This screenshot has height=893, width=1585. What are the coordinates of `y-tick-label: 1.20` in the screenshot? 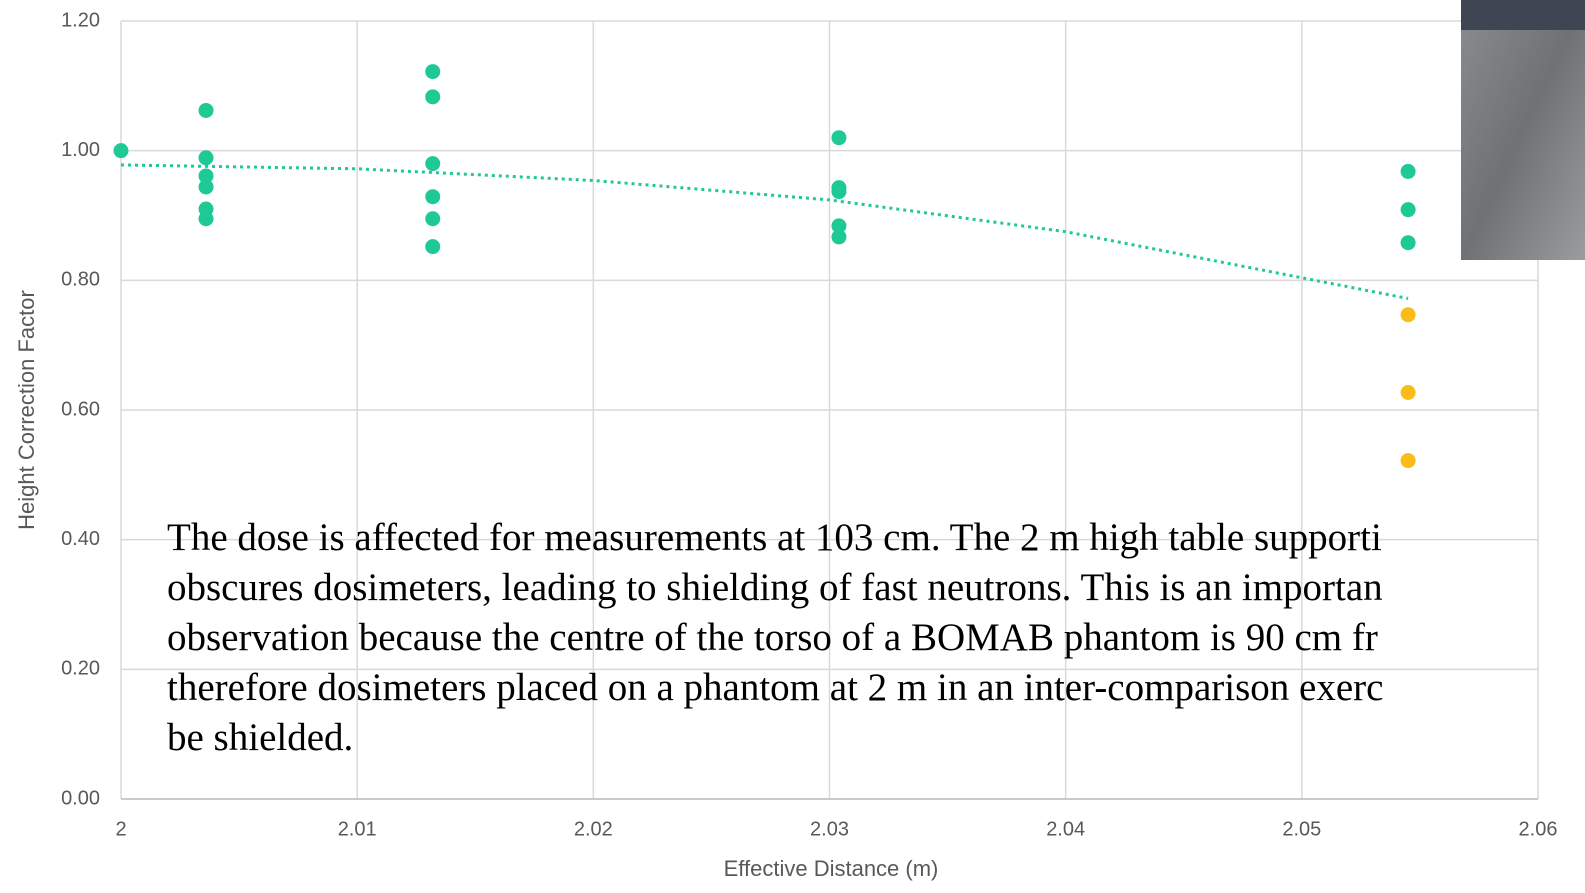 It's located at (80, 20).